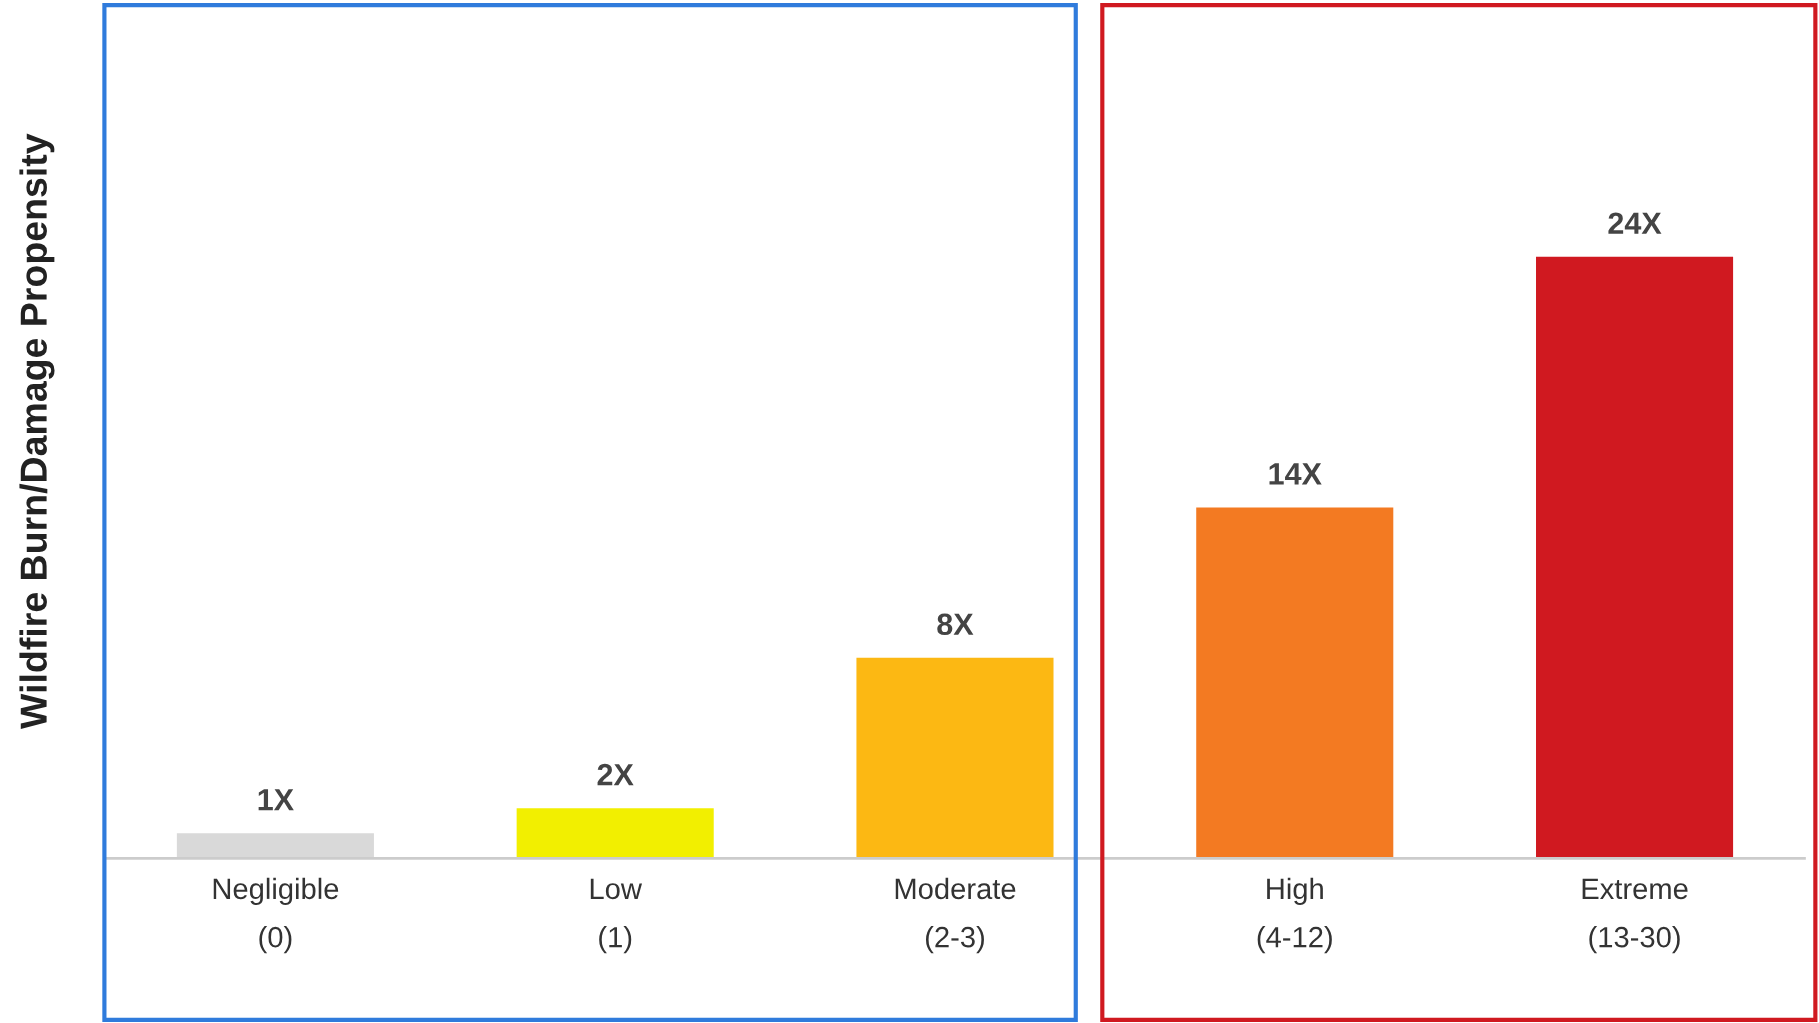 Image resolution: width=1819 pixels, height=1023 pixels. I want to click on x-tick-label: Low (1), so click(616, 916).